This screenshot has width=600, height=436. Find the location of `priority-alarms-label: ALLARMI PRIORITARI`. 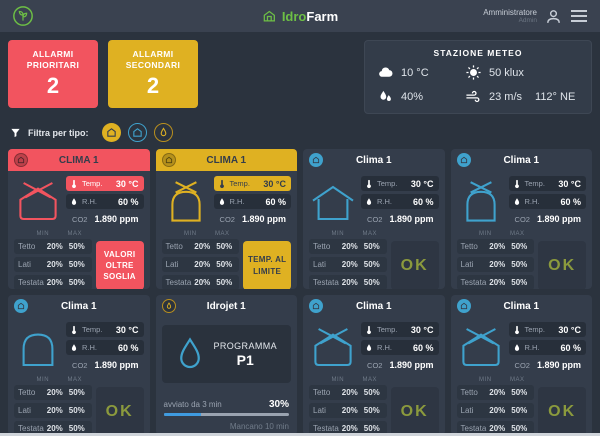

priority-alarms-label: ALLARMI PRIORITARI is located at coordinates (53, 59).